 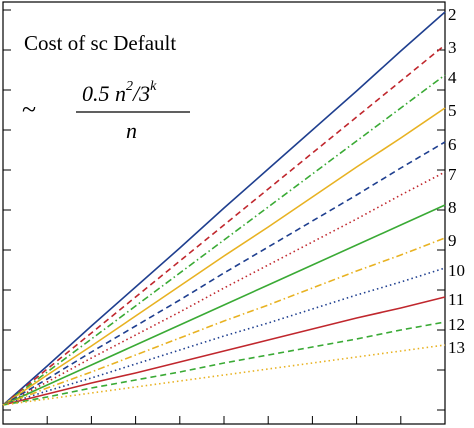 I want to click on series-label: 2, so click(x=452, y=14).